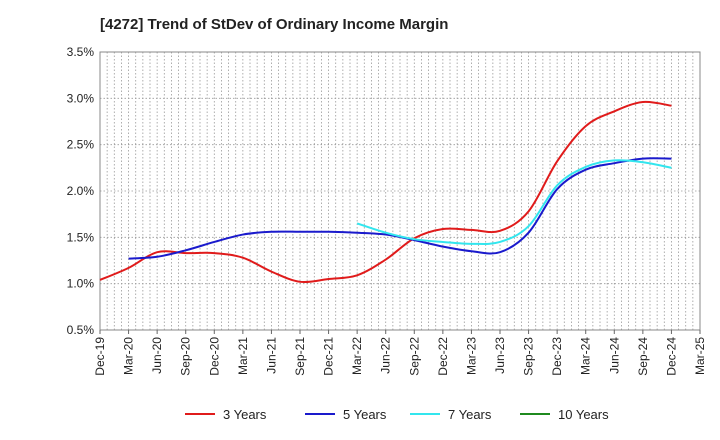  Describe the element at coordinates (81, 330) in the screenshot. I see `y-tick-label: 0.5%` at that location.